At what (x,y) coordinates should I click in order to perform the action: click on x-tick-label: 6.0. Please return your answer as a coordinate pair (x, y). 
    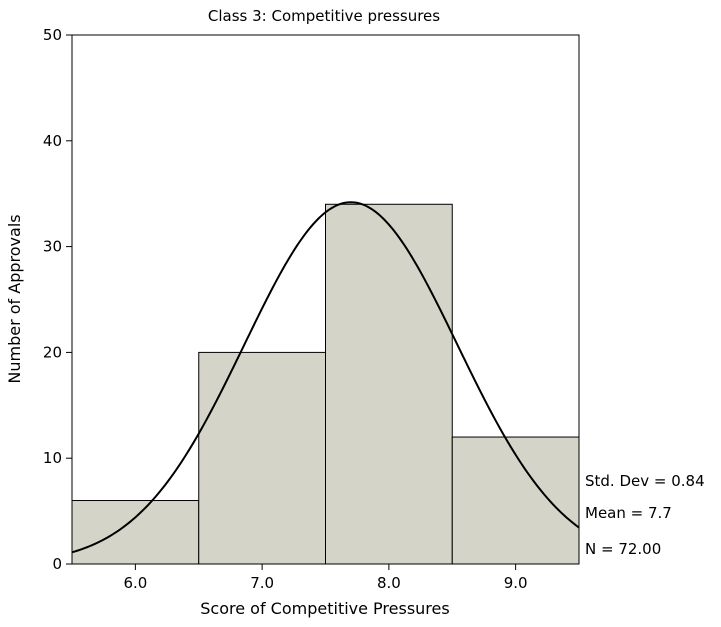
    Looking at the image, I should click on (135, 583).